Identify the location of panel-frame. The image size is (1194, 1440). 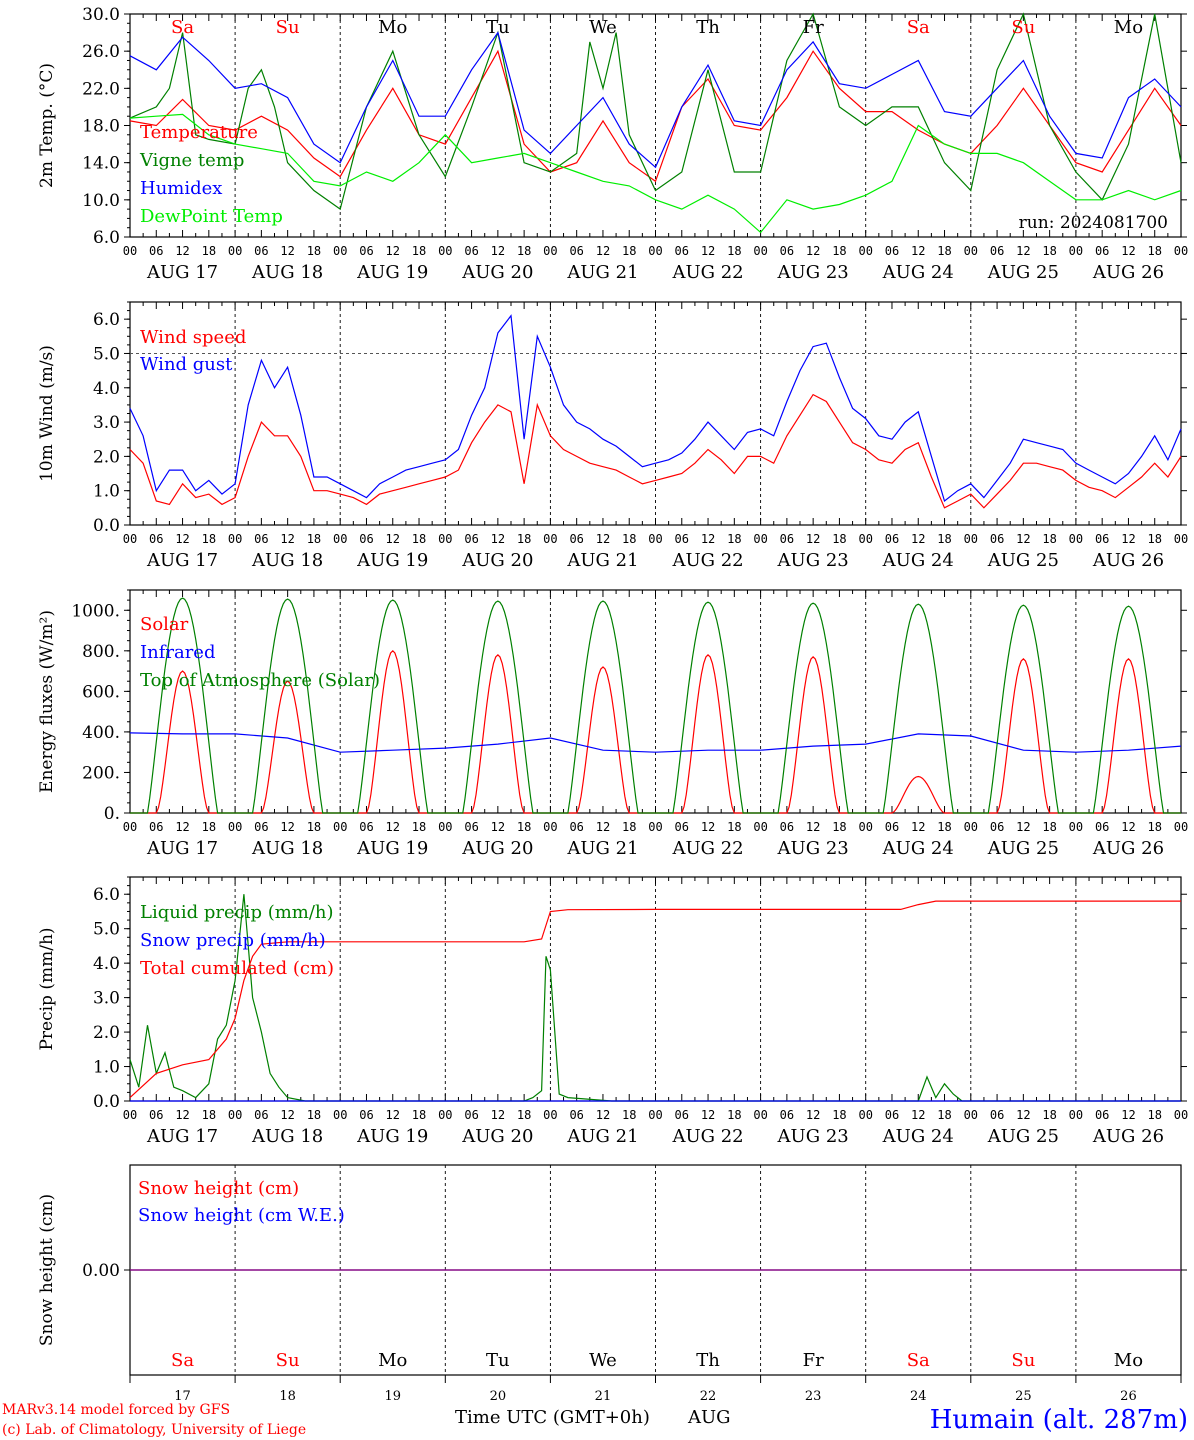
(655, 125).